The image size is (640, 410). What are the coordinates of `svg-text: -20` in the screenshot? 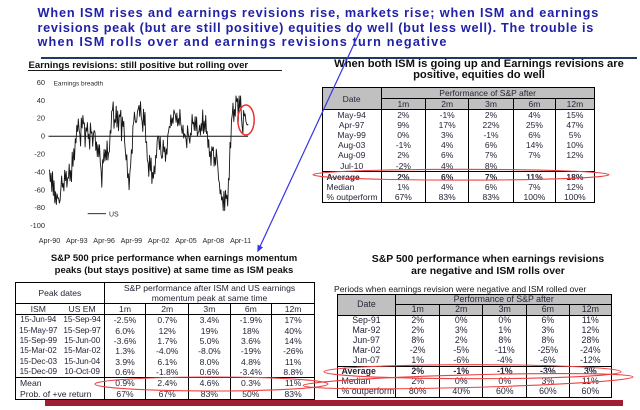 It's located at (39, 154).